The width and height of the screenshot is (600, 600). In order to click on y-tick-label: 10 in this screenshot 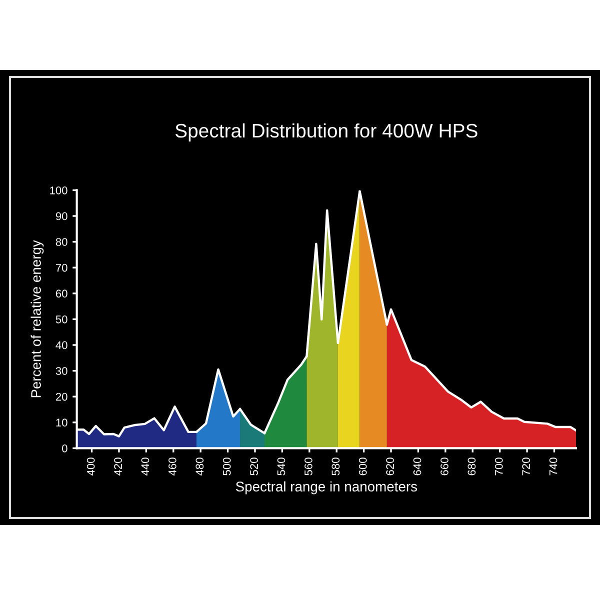, I will do `click(62, 422)`.